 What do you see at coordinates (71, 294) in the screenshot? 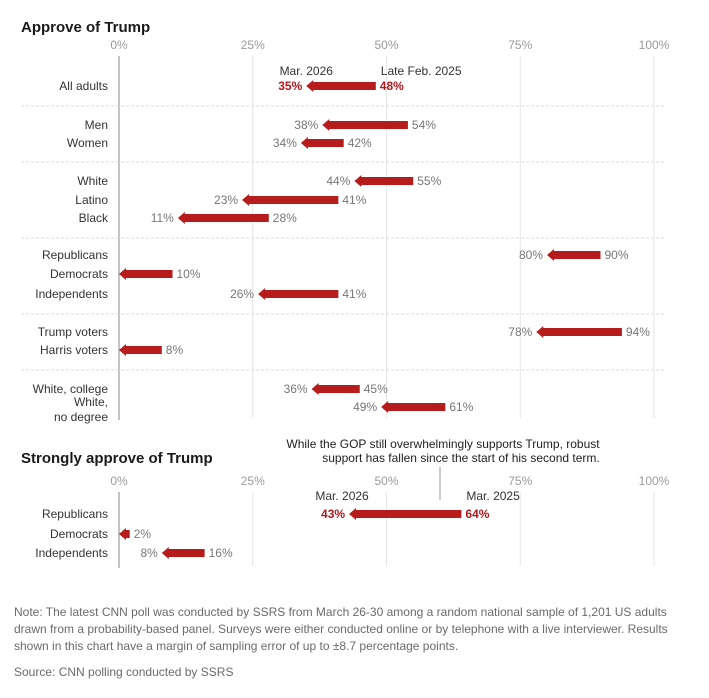
I see `approve-row-label: Independents` at bounding box center [71, 294].